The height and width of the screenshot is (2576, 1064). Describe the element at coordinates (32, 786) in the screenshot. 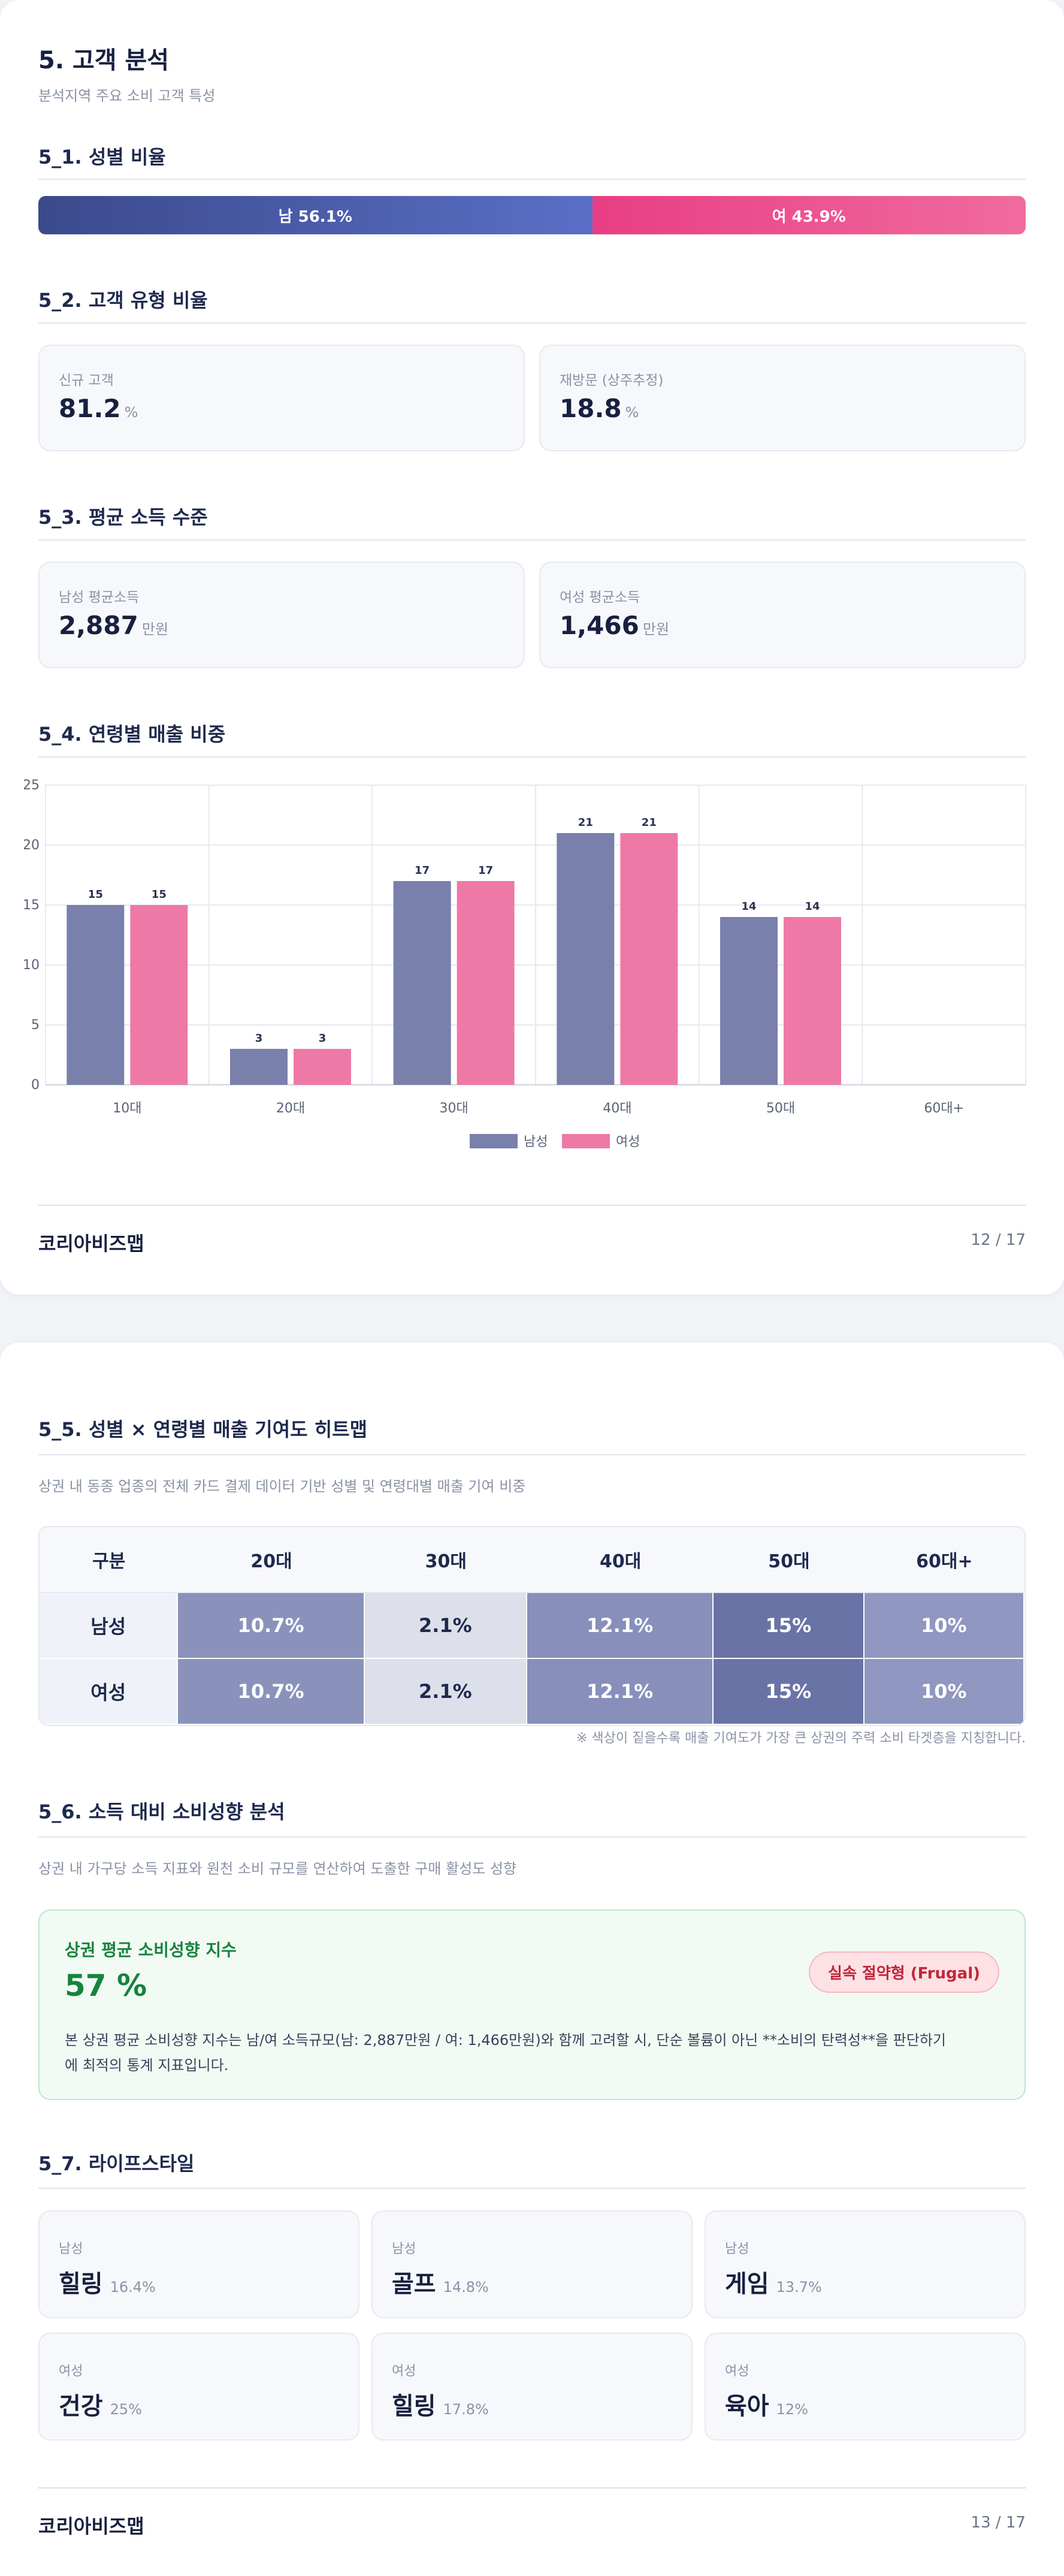

I see `y-tick-label: 25` at that location.